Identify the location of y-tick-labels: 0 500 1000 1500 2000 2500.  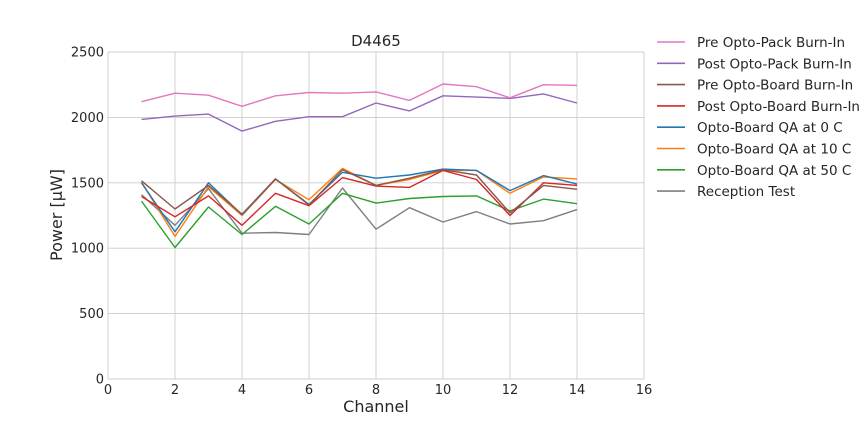
(87, 217).